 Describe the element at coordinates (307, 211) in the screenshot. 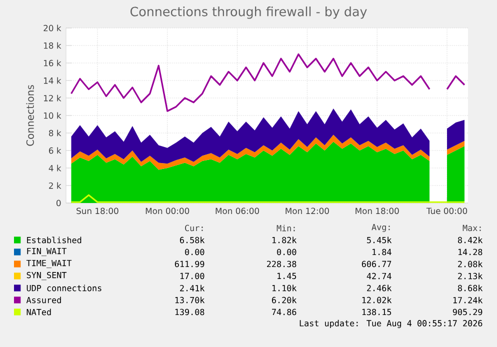

I see `x-tick-label: Mon 12:00` at that location.